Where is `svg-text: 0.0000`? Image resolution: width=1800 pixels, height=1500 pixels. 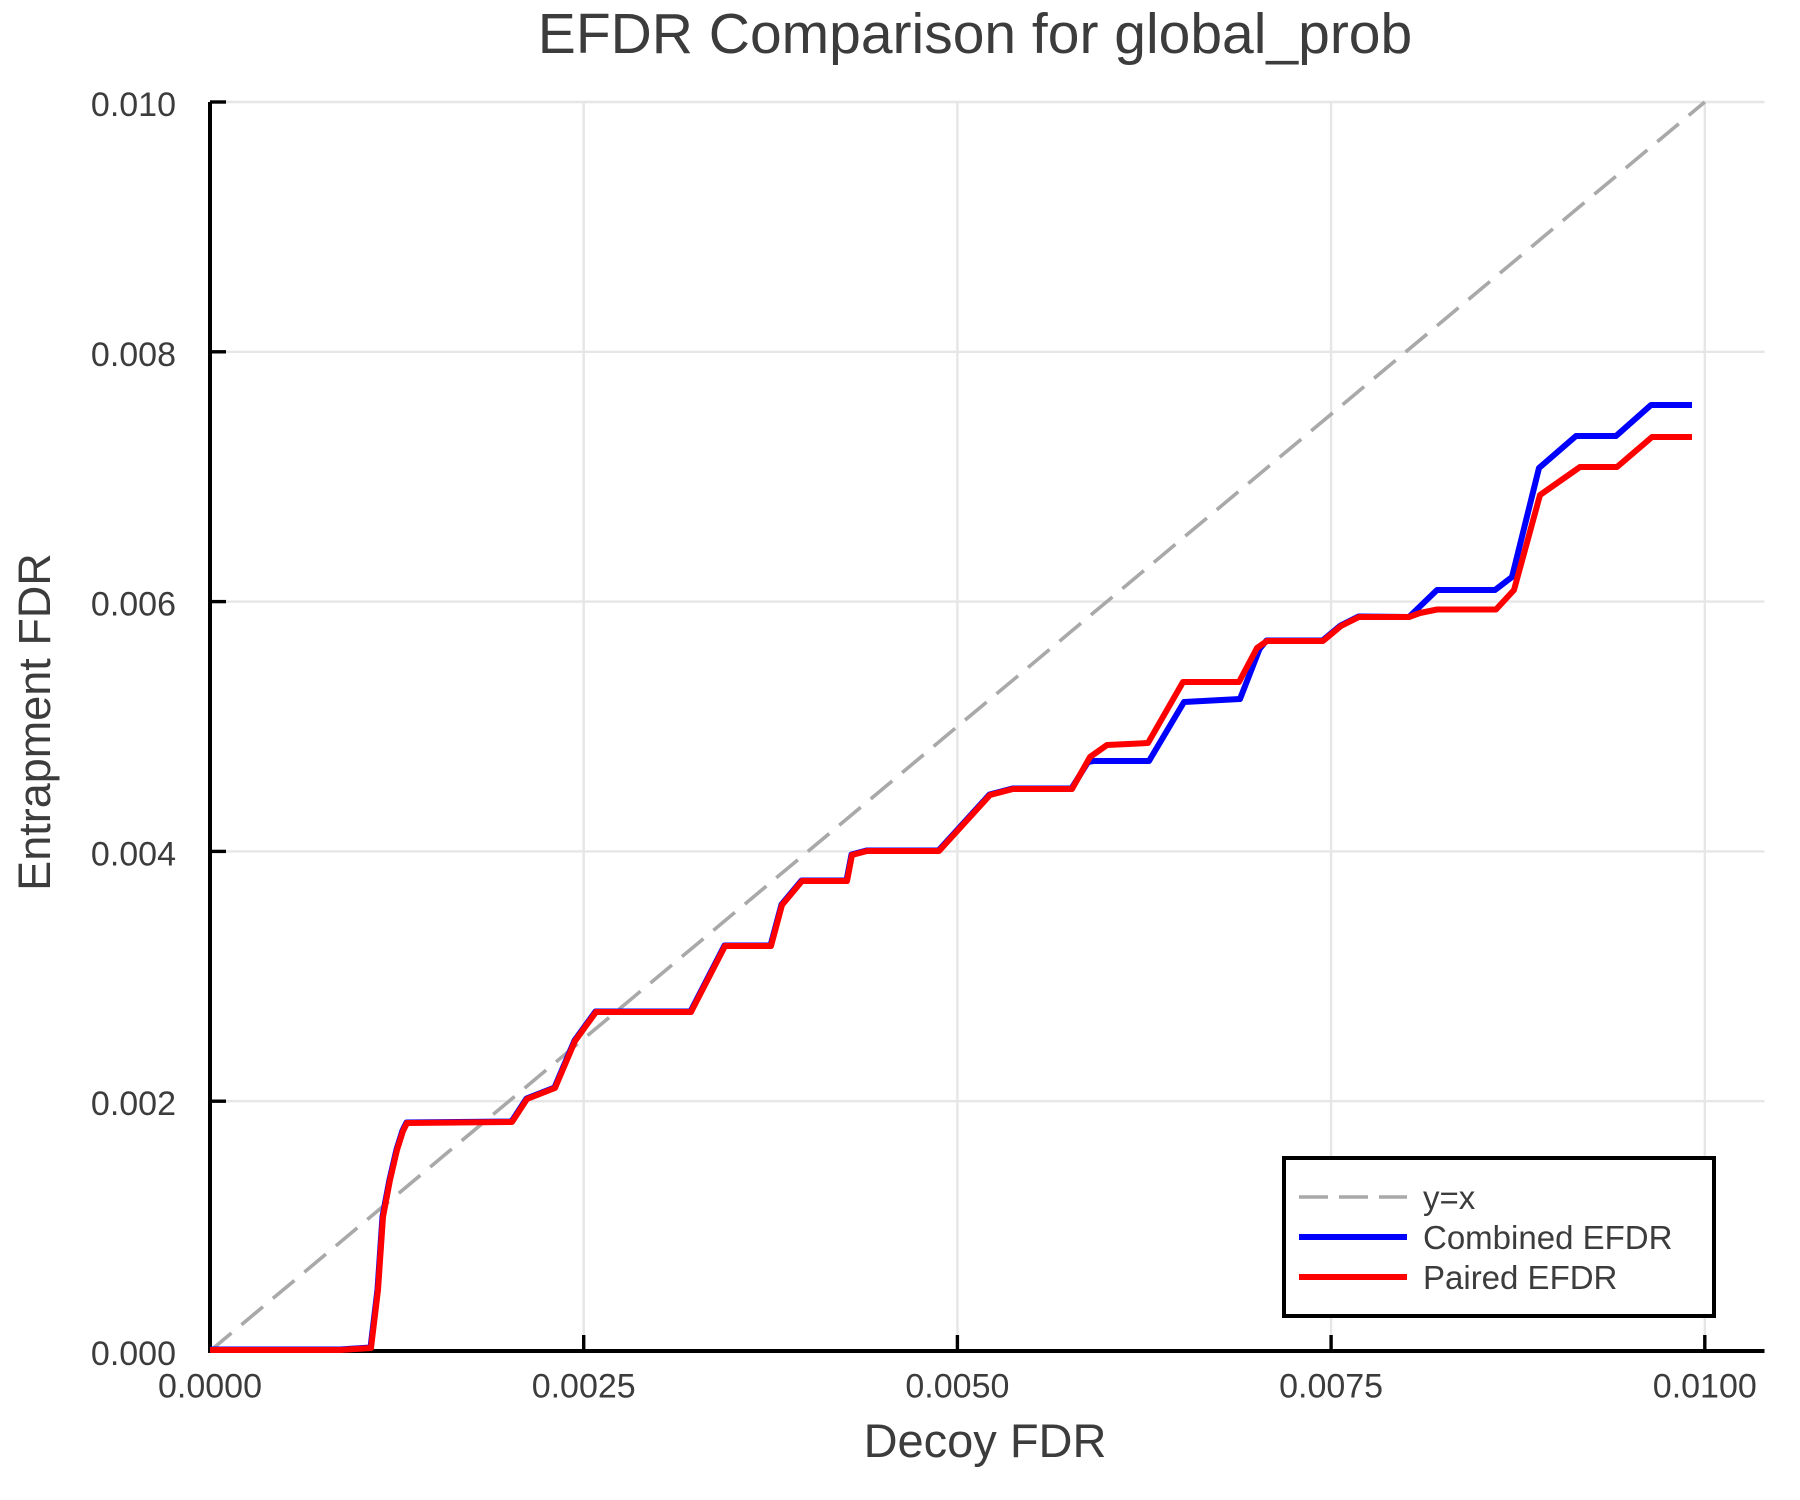 svg-text: 0.0000 is located at coordinates (210, 1387).